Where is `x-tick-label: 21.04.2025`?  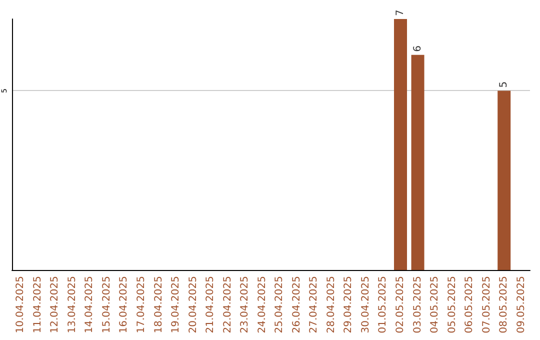 x-tick-label: 21.04.2025 is located at coordinates (210, 305).